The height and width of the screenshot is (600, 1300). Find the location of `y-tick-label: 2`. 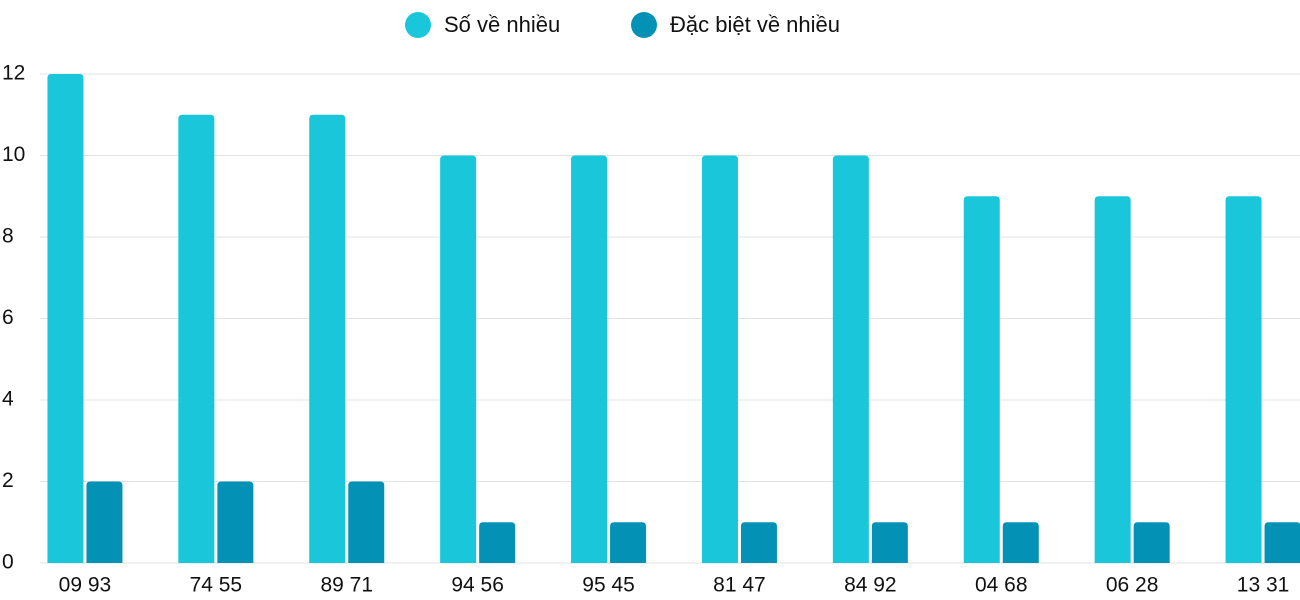

y-tick-label: 2 is located at coordinates (8, 480).